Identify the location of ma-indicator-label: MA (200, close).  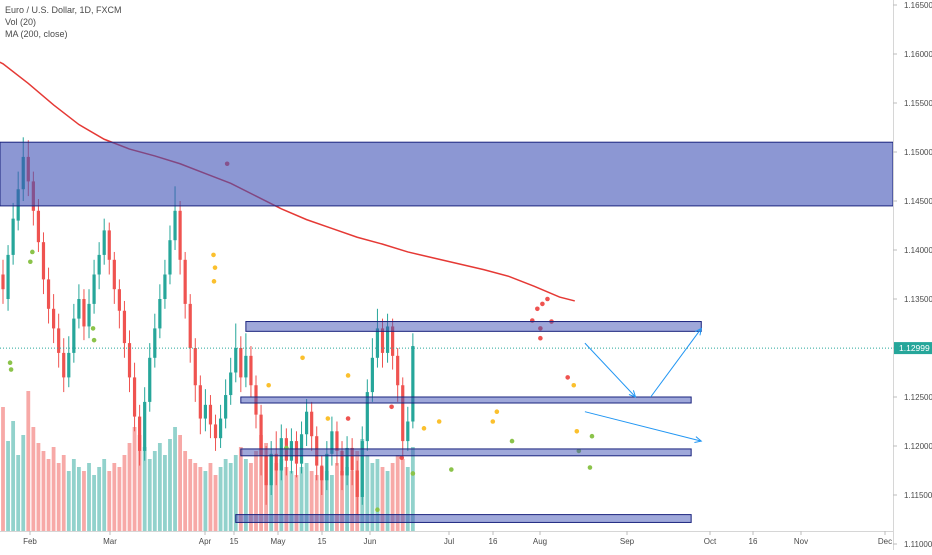
(36, 34).